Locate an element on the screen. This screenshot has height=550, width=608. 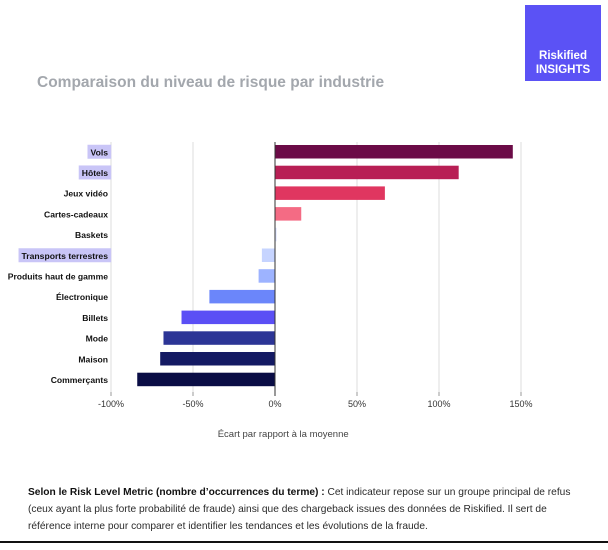
category-label: Baskets is located at coordinates (91, 235).